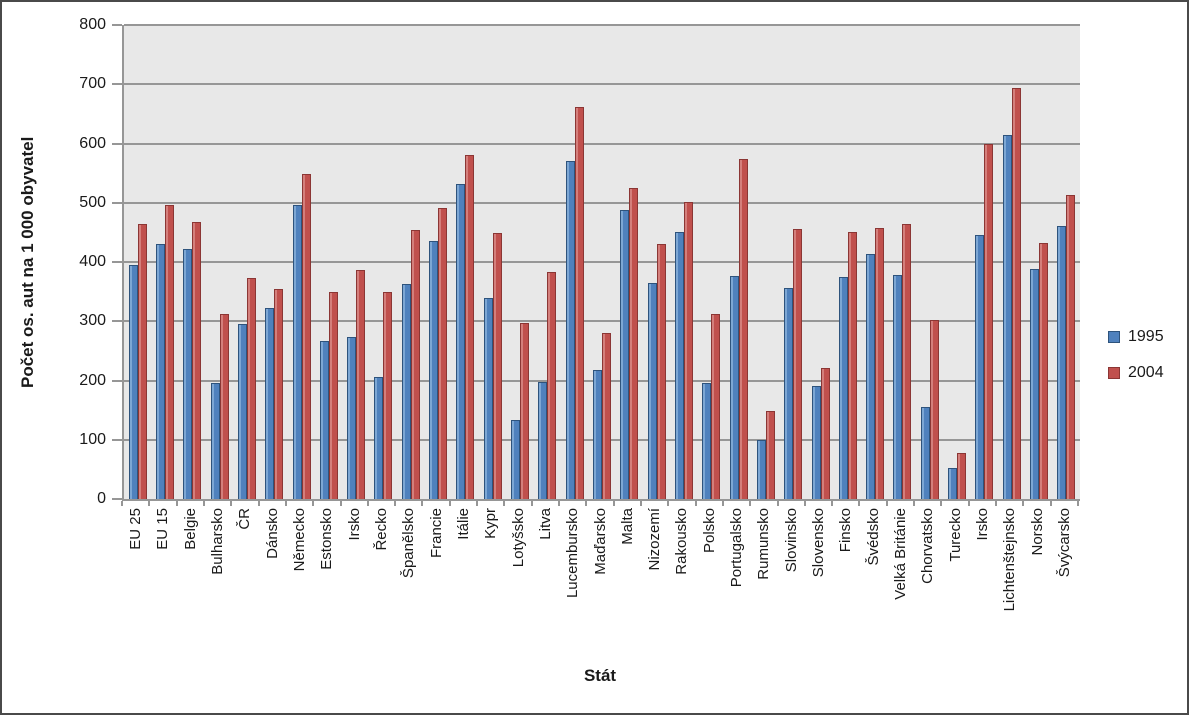 Image resolution: width=1189 pixels, height=715 pixels. I want to click on x-category-label-bulharsko: Bulharsko, so click(218, 541).